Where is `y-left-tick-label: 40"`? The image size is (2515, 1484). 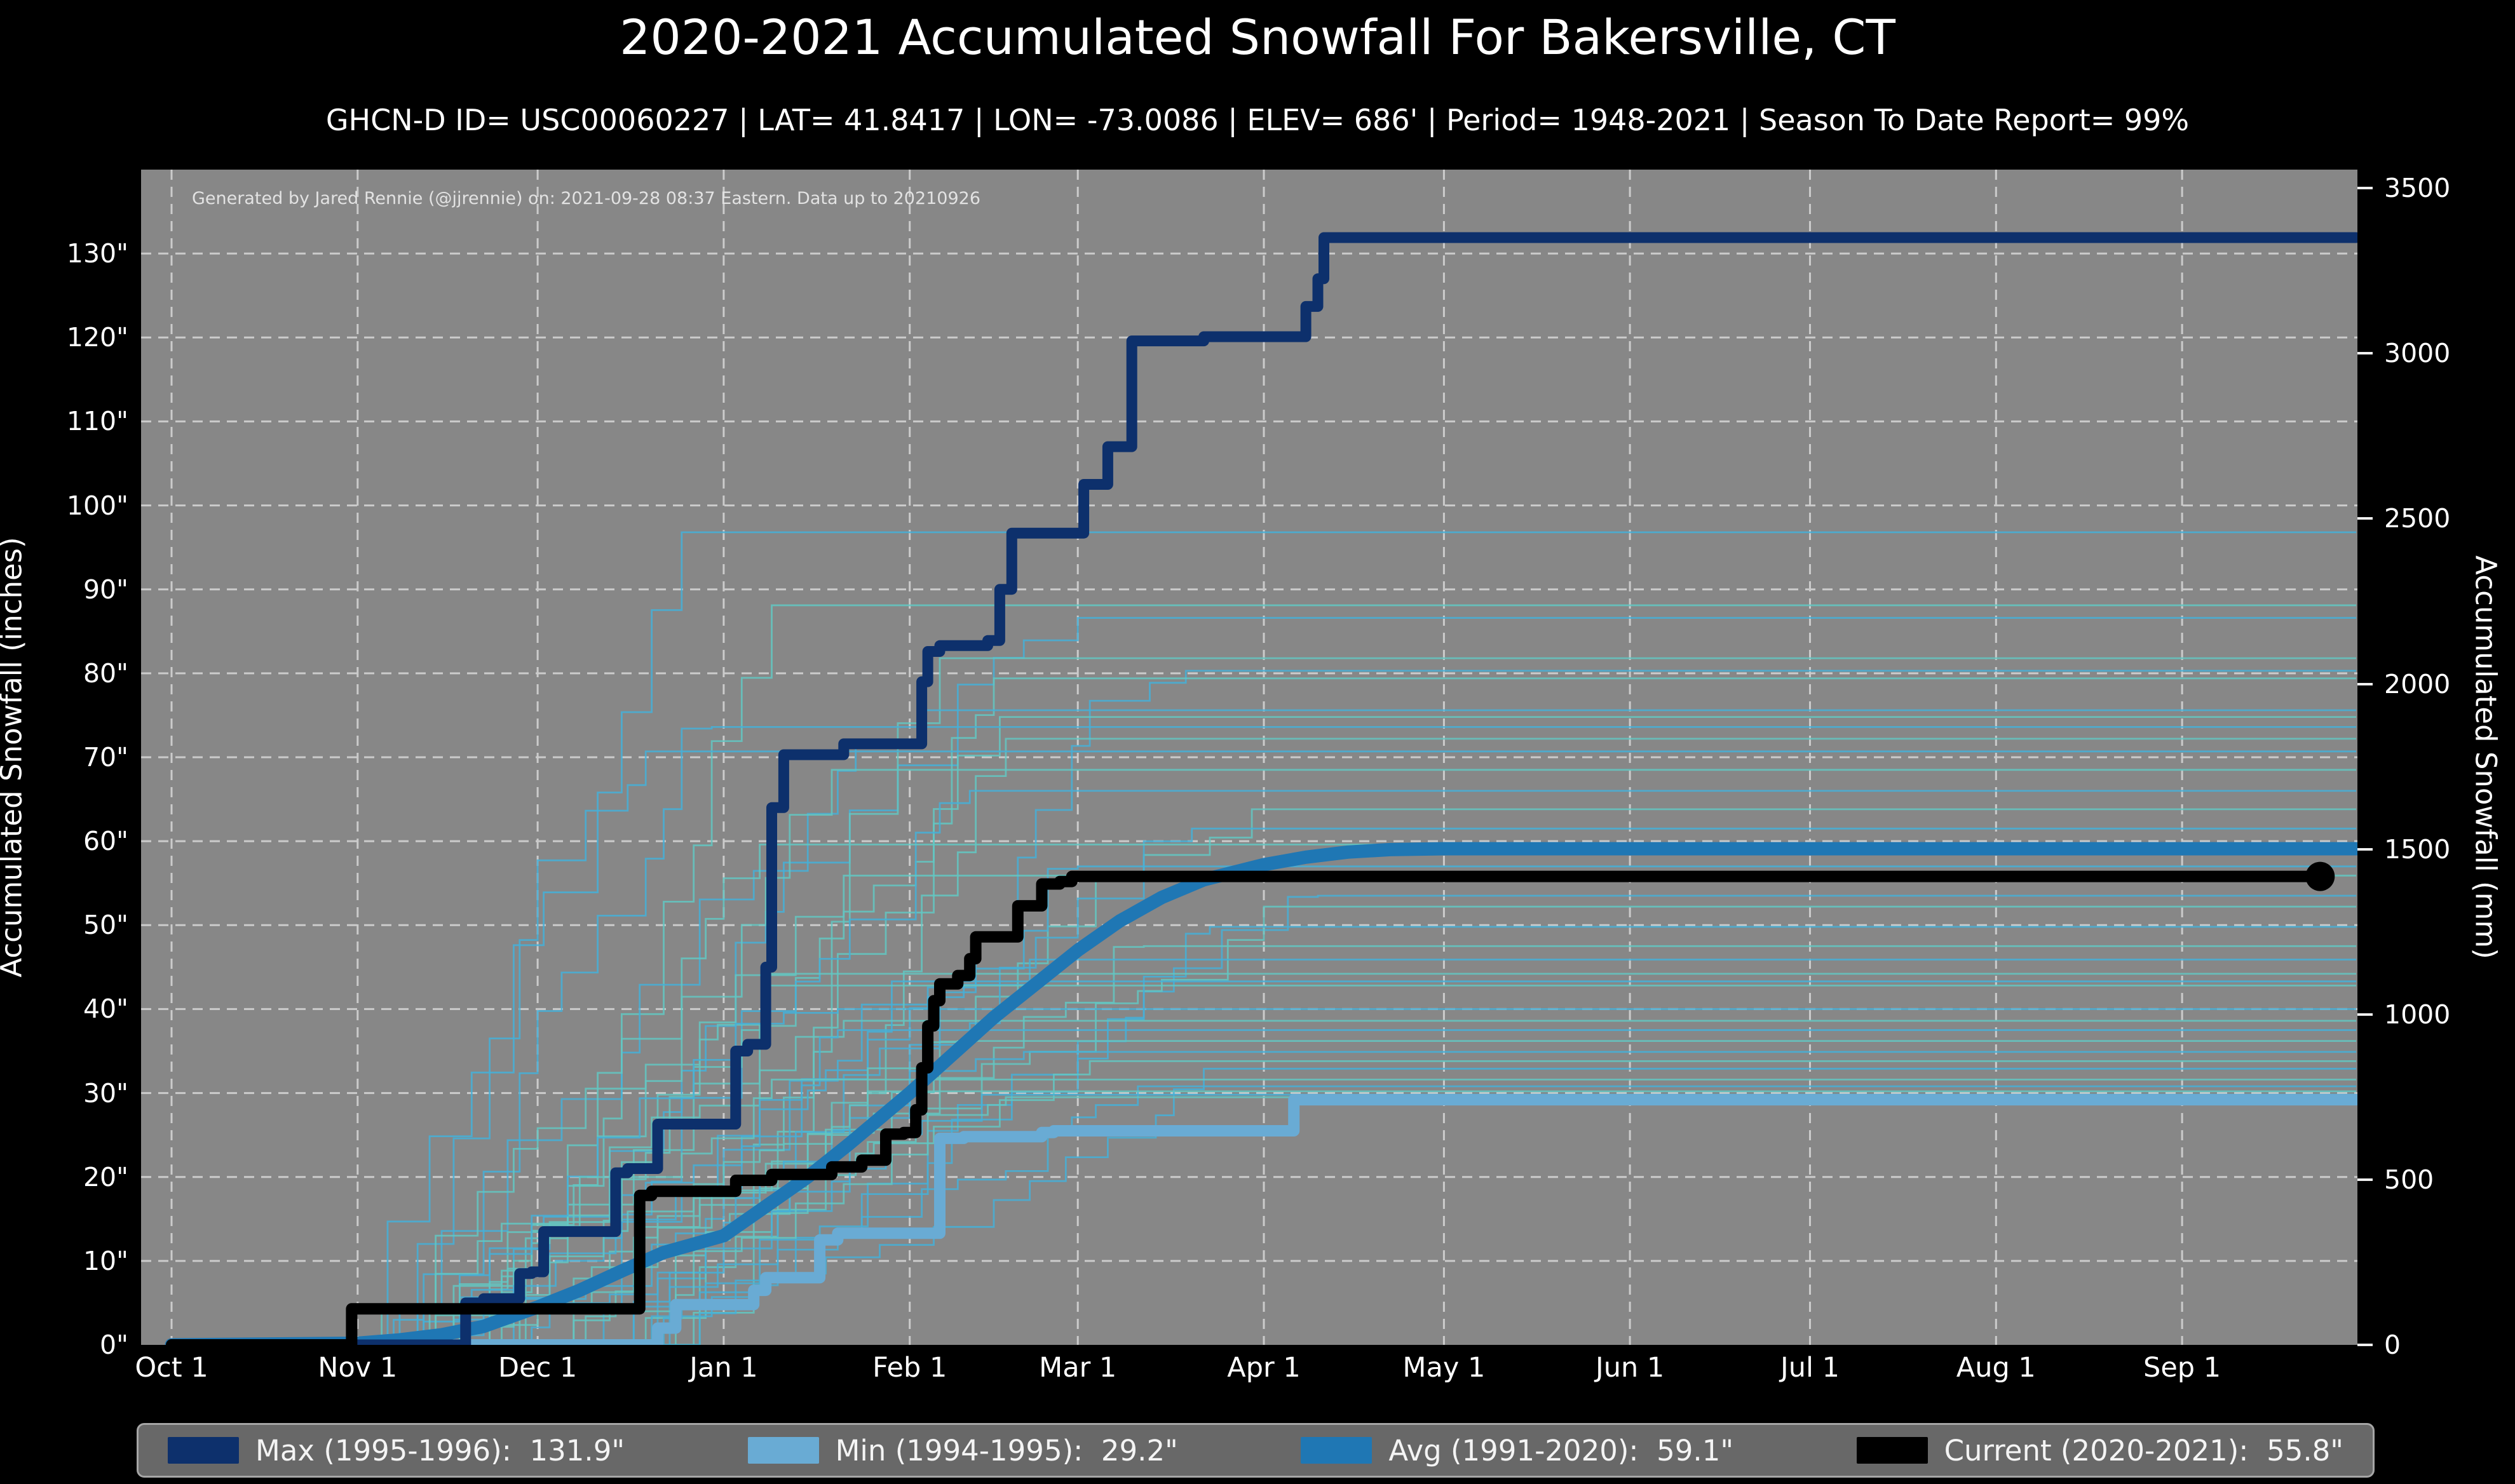 y-left-tick-label: 40" is located at coordinates (105, 1009).